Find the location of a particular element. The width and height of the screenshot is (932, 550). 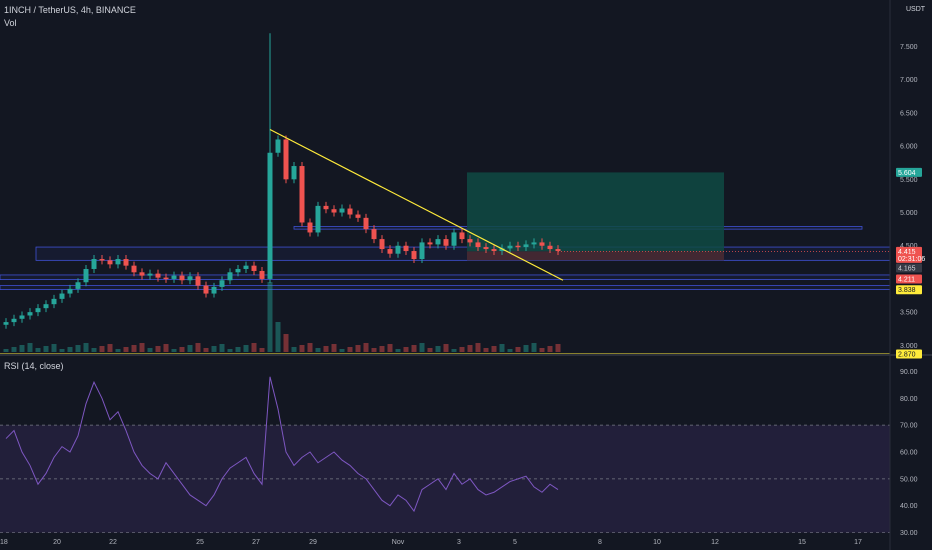

time-tick-label: 27 is located at coordinates (256, 542).